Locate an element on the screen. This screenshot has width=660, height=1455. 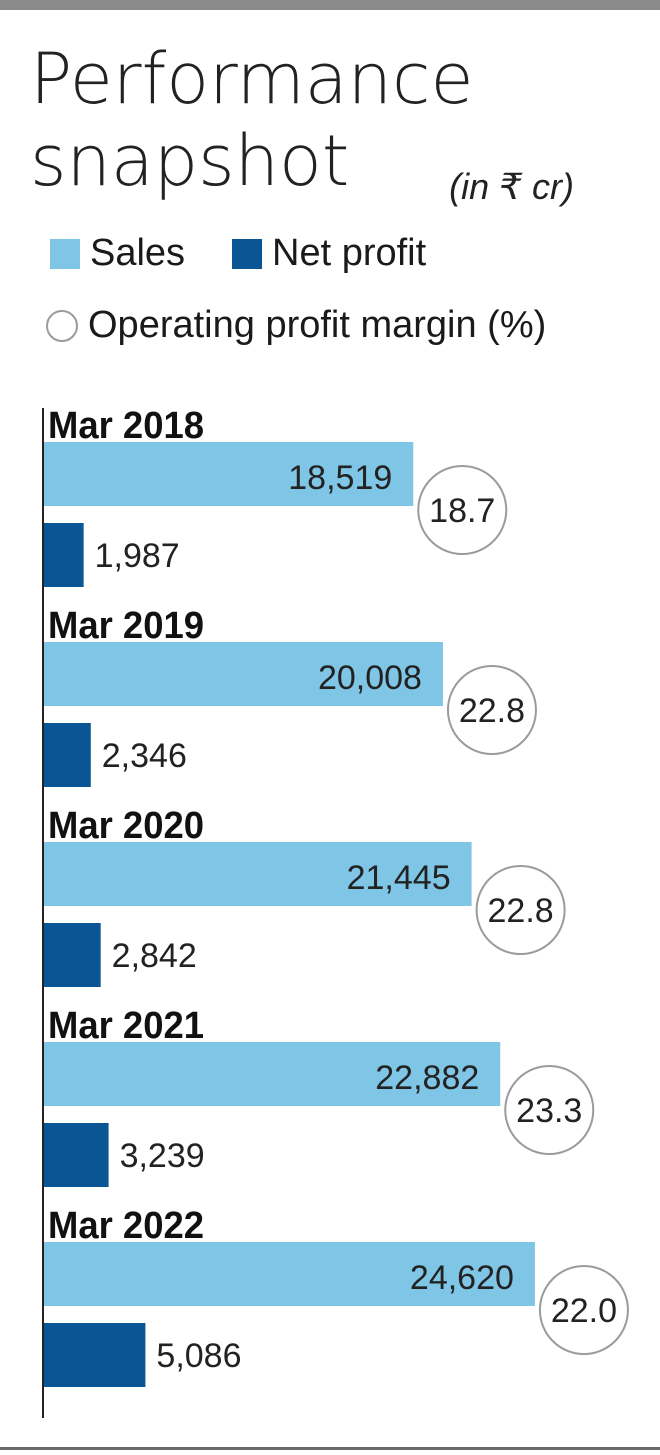
opm-circle-mar-2019 is located at coordinates (491, 710).